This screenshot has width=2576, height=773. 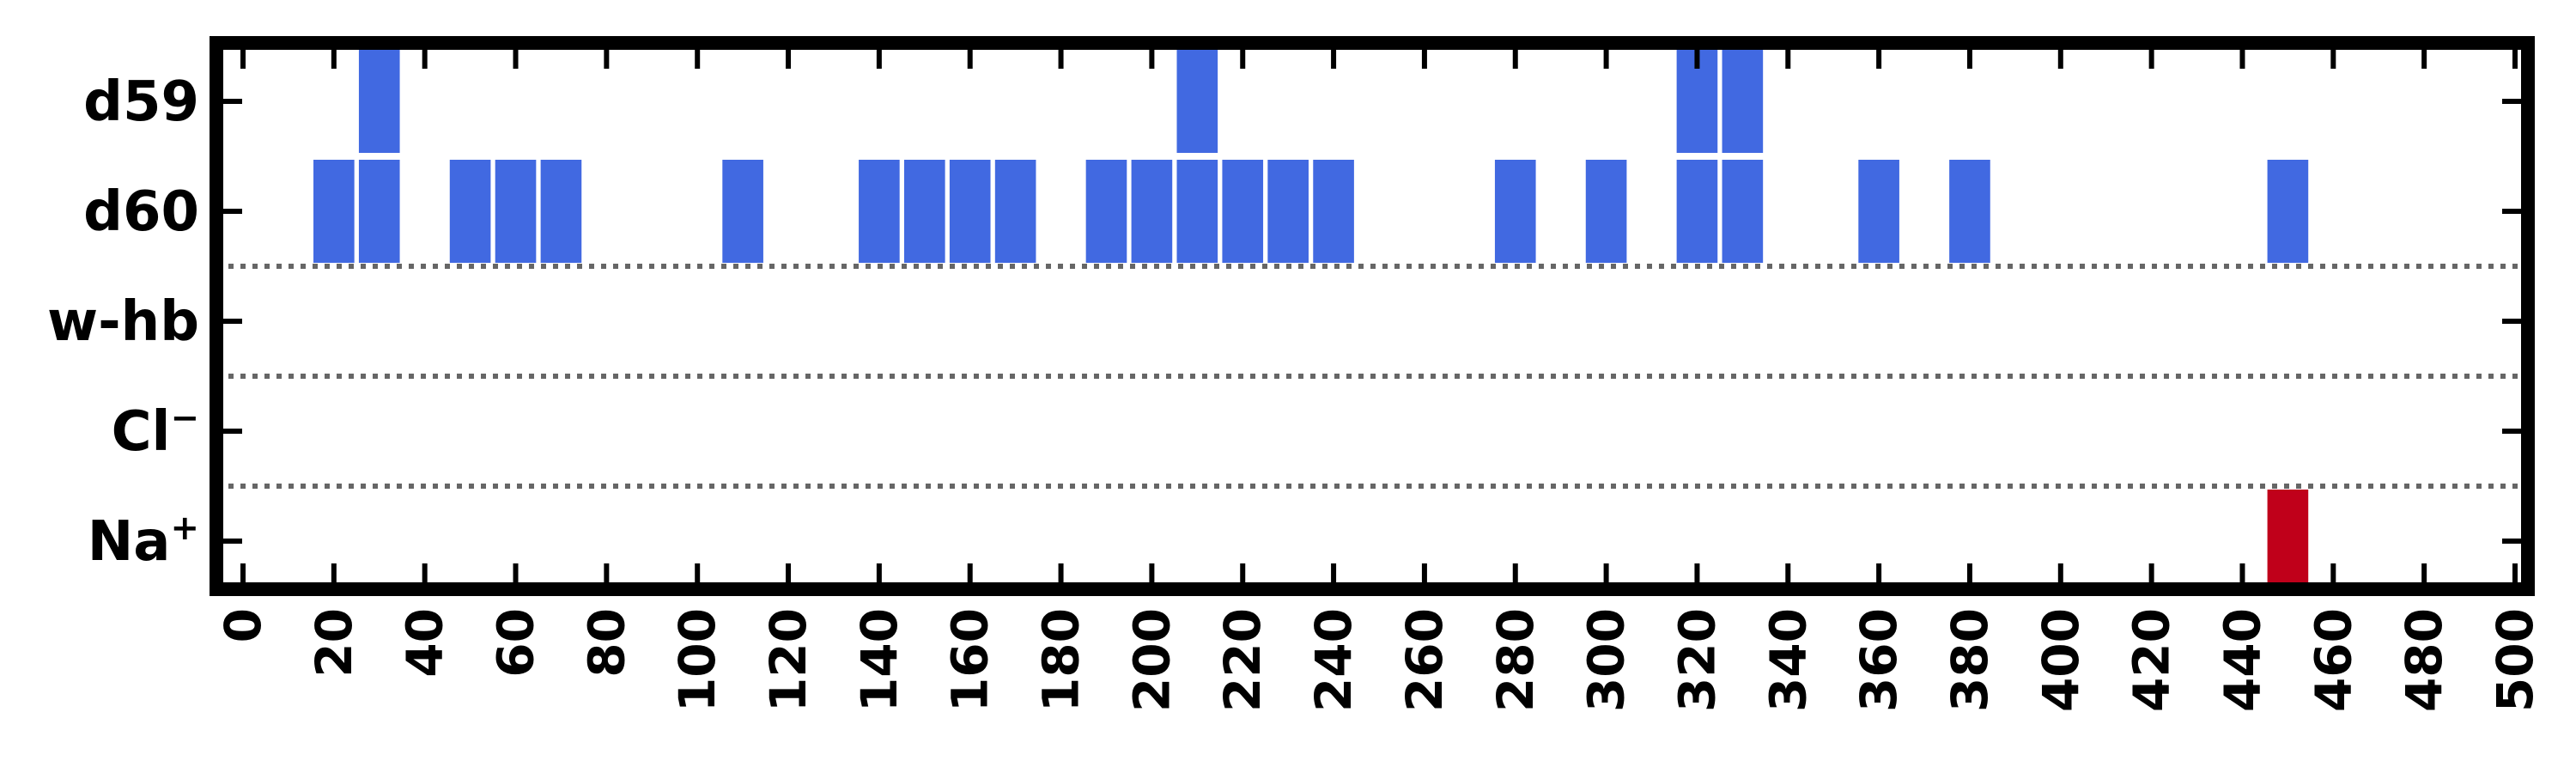 What do you see at coordinates (155, 431) in the screenshot?
I see `ytick-label-cl: Cl−` at bounding box center [155, 431].